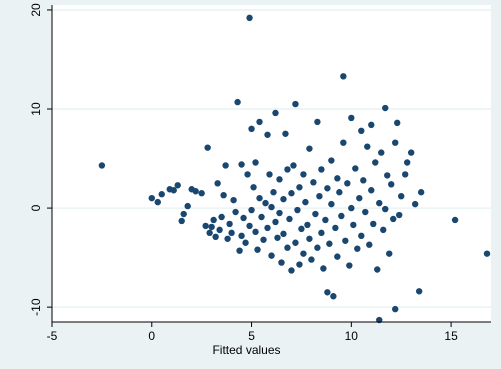  What do you see at coordinates (40, 159) in the screenshot?
I see `y-axis-ticks: -10 0 10 20` at bounding box center [40, 159].